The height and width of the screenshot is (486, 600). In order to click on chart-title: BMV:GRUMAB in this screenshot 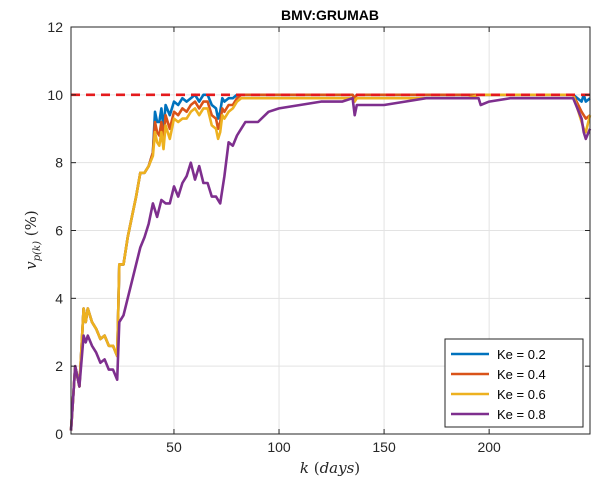, I will do `click(330, 15)`.